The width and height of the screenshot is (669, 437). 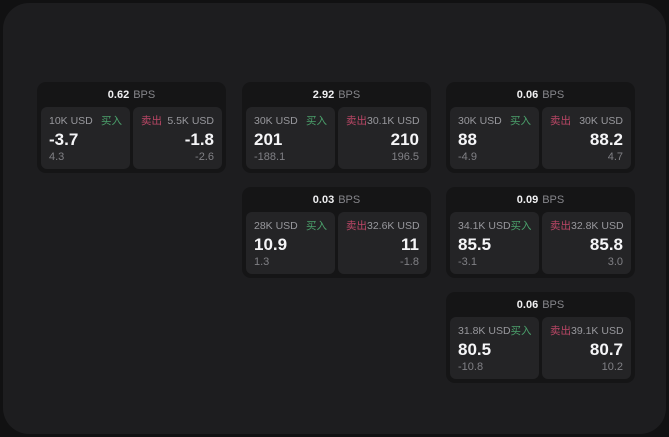 What do you see at coordinates (336, 199) in the screenshot?
I see `bps-header: 0.03 BPS` at bounding box center [336, 199].